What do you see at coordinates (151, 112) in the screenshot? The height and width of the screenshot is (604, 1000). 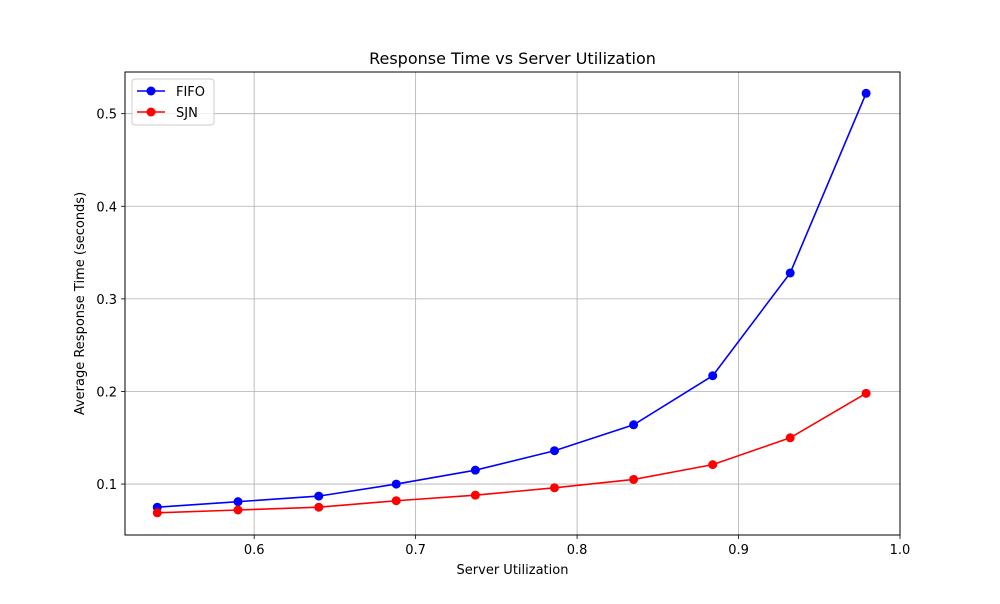 I see `legend-marker-sjn` at bounding box center [151, 112].